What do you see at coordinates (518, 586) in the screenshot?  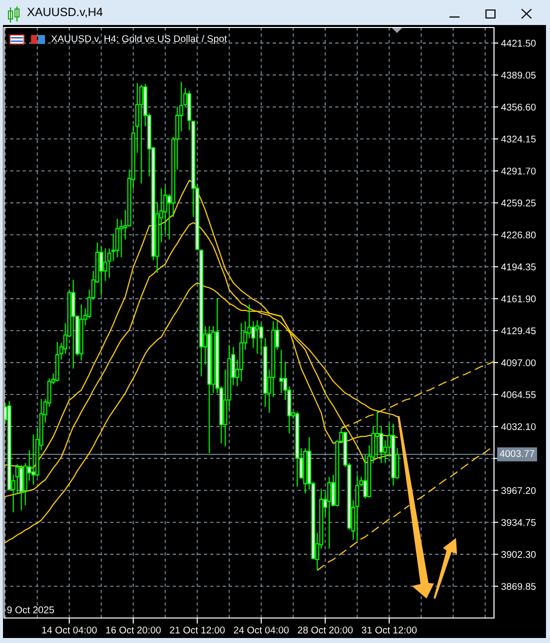 I see `y-tick-label: 3869.85` at bounding box center [518, 586].